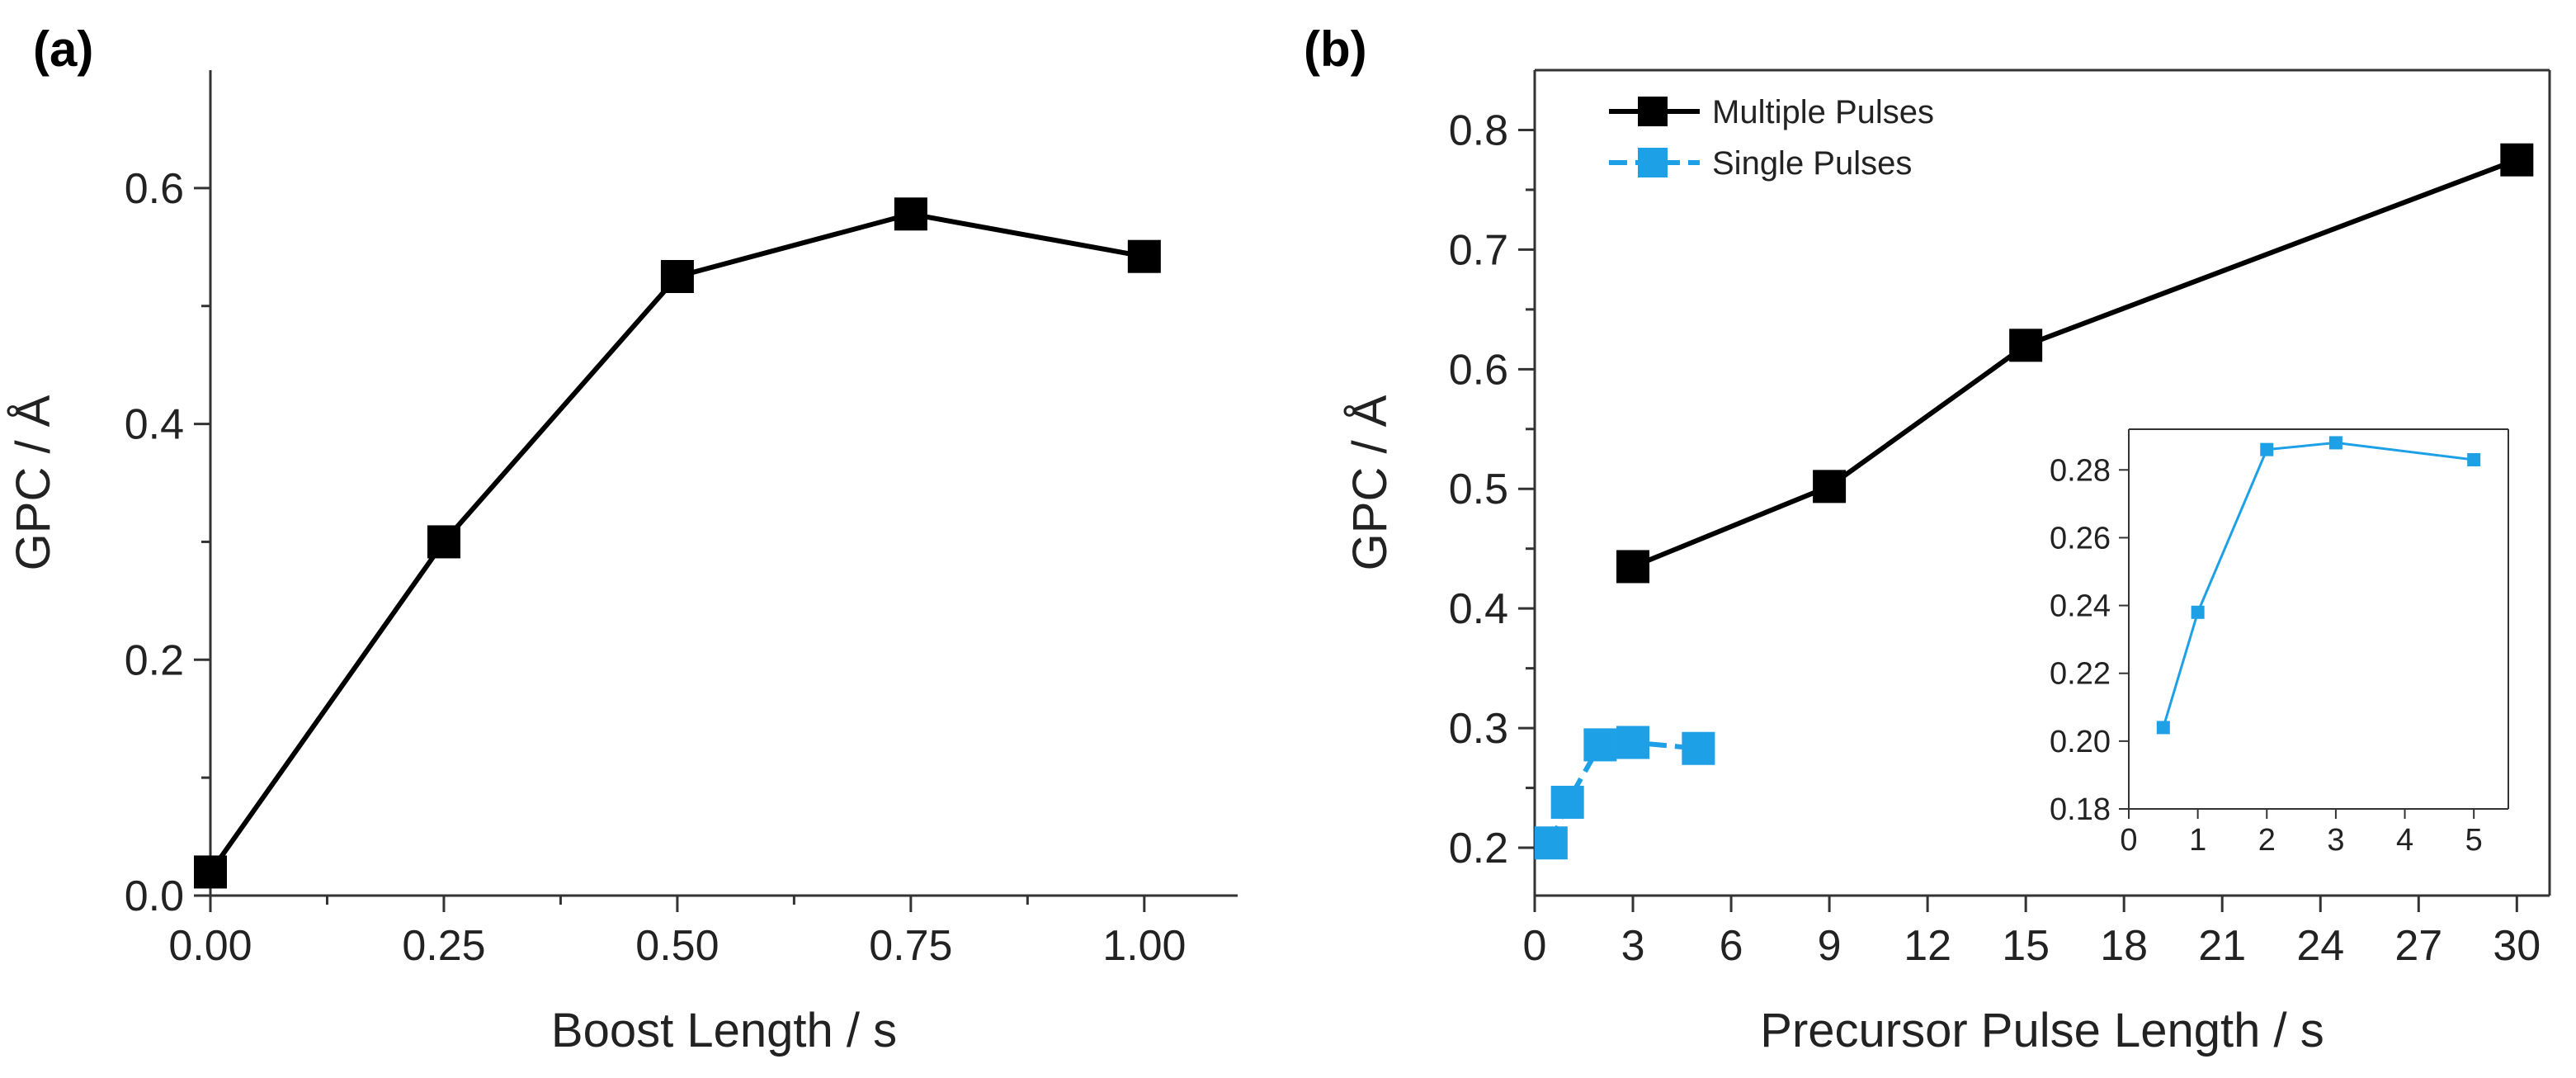 This screenshot has width=2576, height=1078. I want to click on a-y-axis-title: GPC / Å, so click(33, 482).